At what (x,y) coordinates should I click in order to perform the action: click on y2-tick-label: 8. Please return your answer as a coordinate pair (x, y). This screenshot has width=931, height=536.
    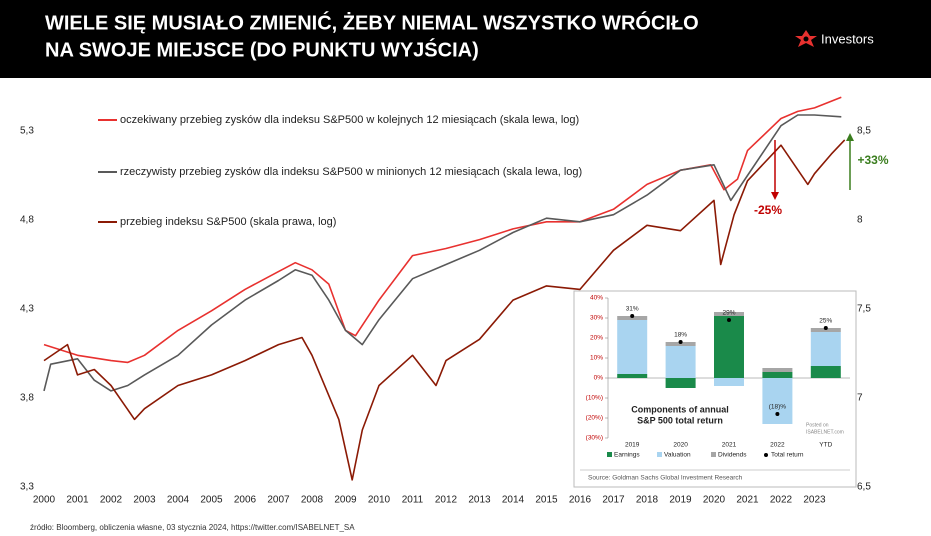
    Looking at the image, I should click on (860, 220).